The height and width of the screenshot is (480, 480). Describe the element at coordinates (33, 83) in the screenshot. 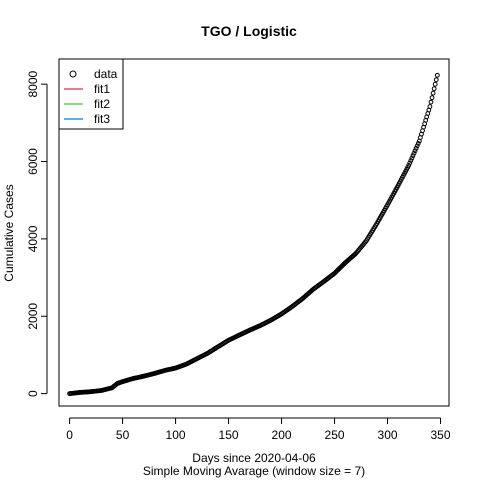

I see `y-tick-label: 8000` at that location.